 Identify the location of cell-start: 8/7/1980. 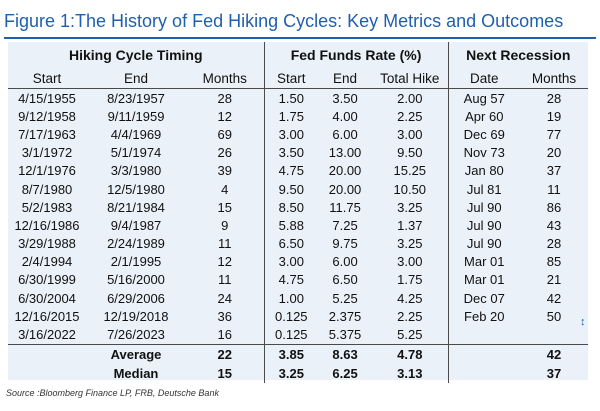
(47, 189).